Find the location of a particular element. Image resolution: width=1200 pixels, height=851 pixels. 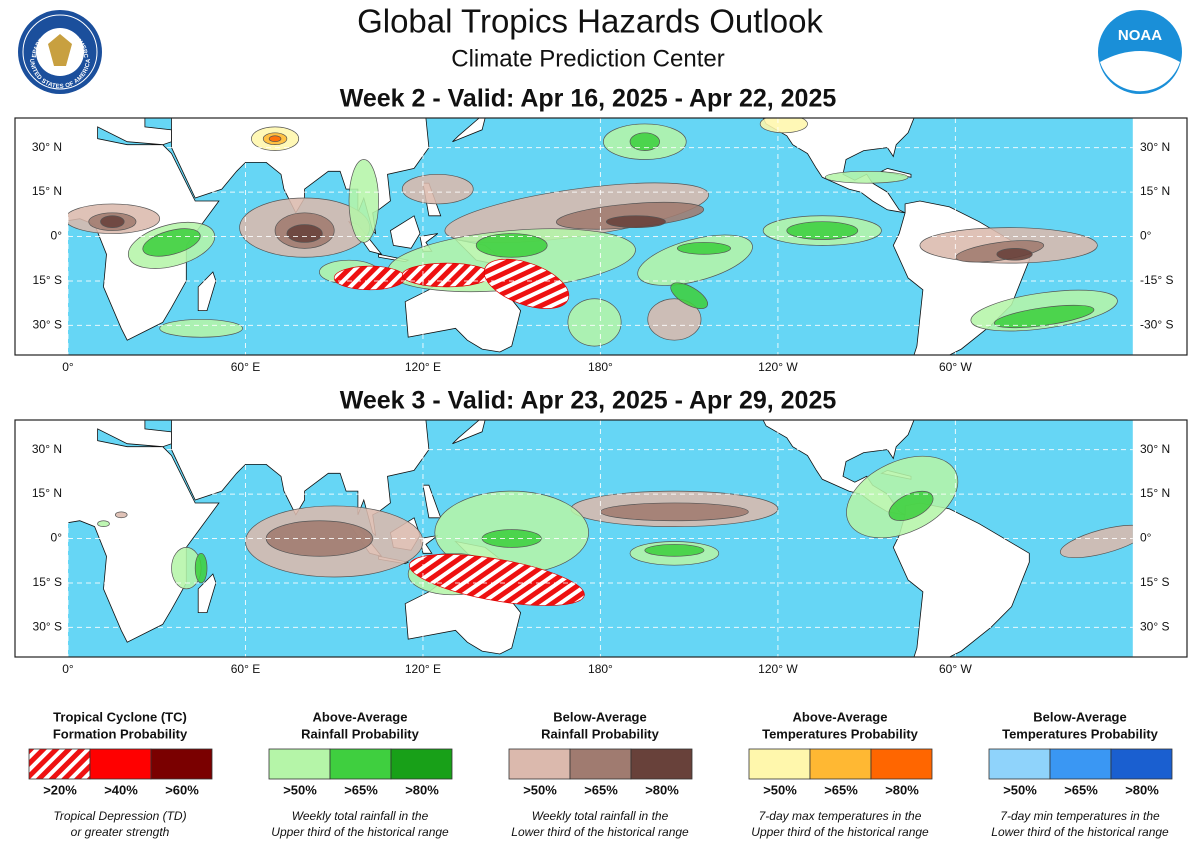

legend-level: >60% is located at coordinates (182, 789).